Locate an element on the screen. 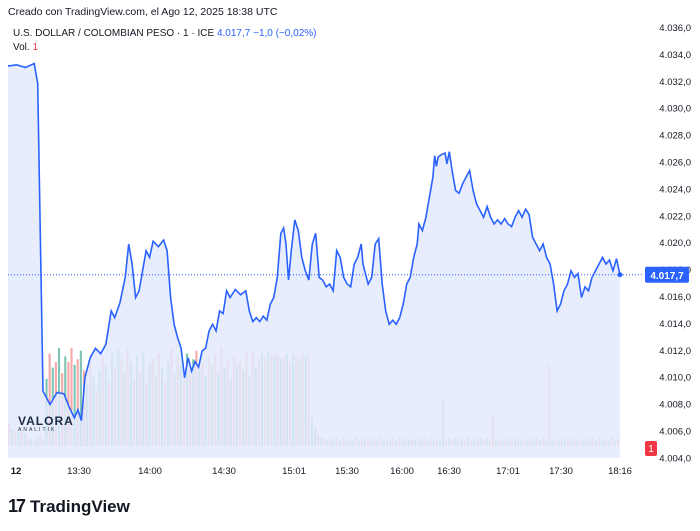 This screenshot has width=700, height=531. y-tick-label: 4.010,0 is located at coordinates (675, 378).